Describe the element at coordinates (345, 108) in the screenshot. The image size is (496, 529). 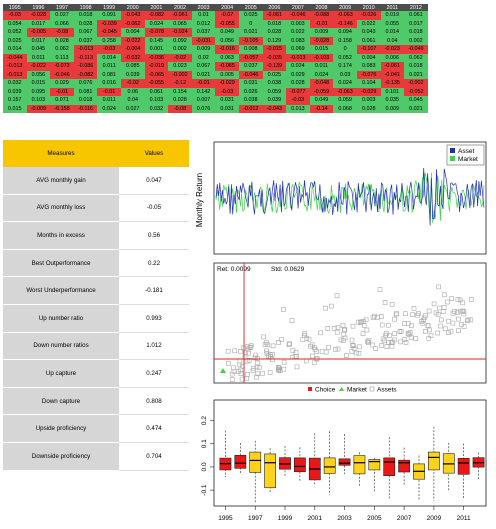
I see `heat-cell: 0.068` at that location.